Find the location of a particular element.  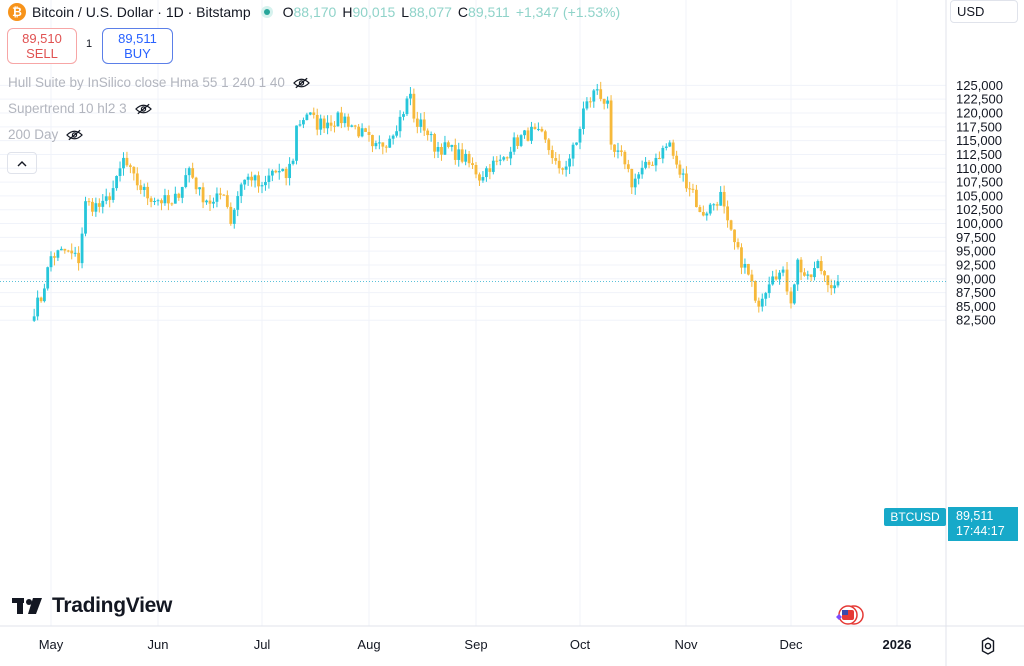

x-tick-label: Jul is located at coordinates (262, 644).